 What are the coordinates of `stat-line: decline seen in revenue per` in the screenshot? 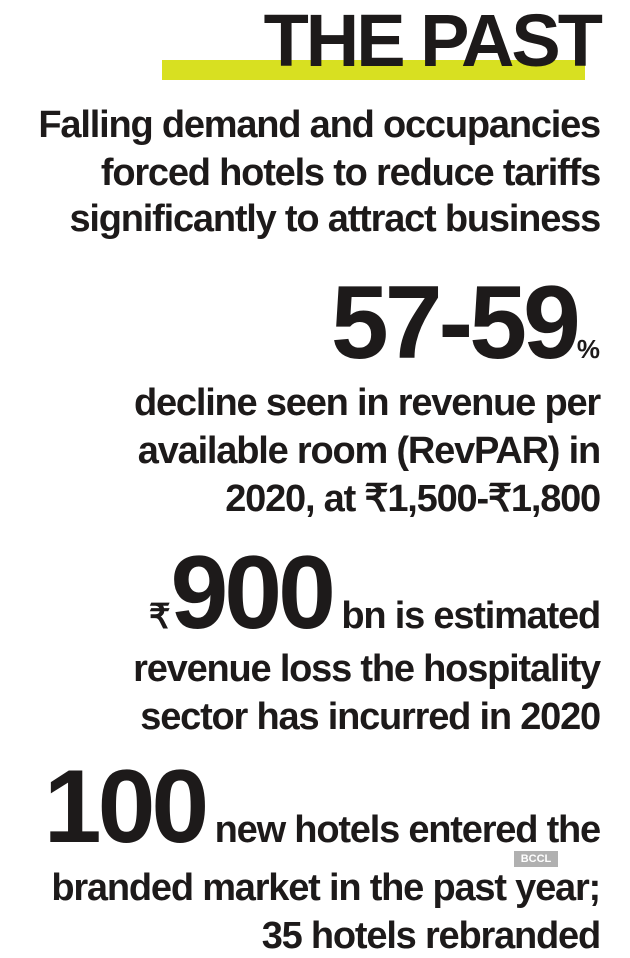 It's located at (367, 403).